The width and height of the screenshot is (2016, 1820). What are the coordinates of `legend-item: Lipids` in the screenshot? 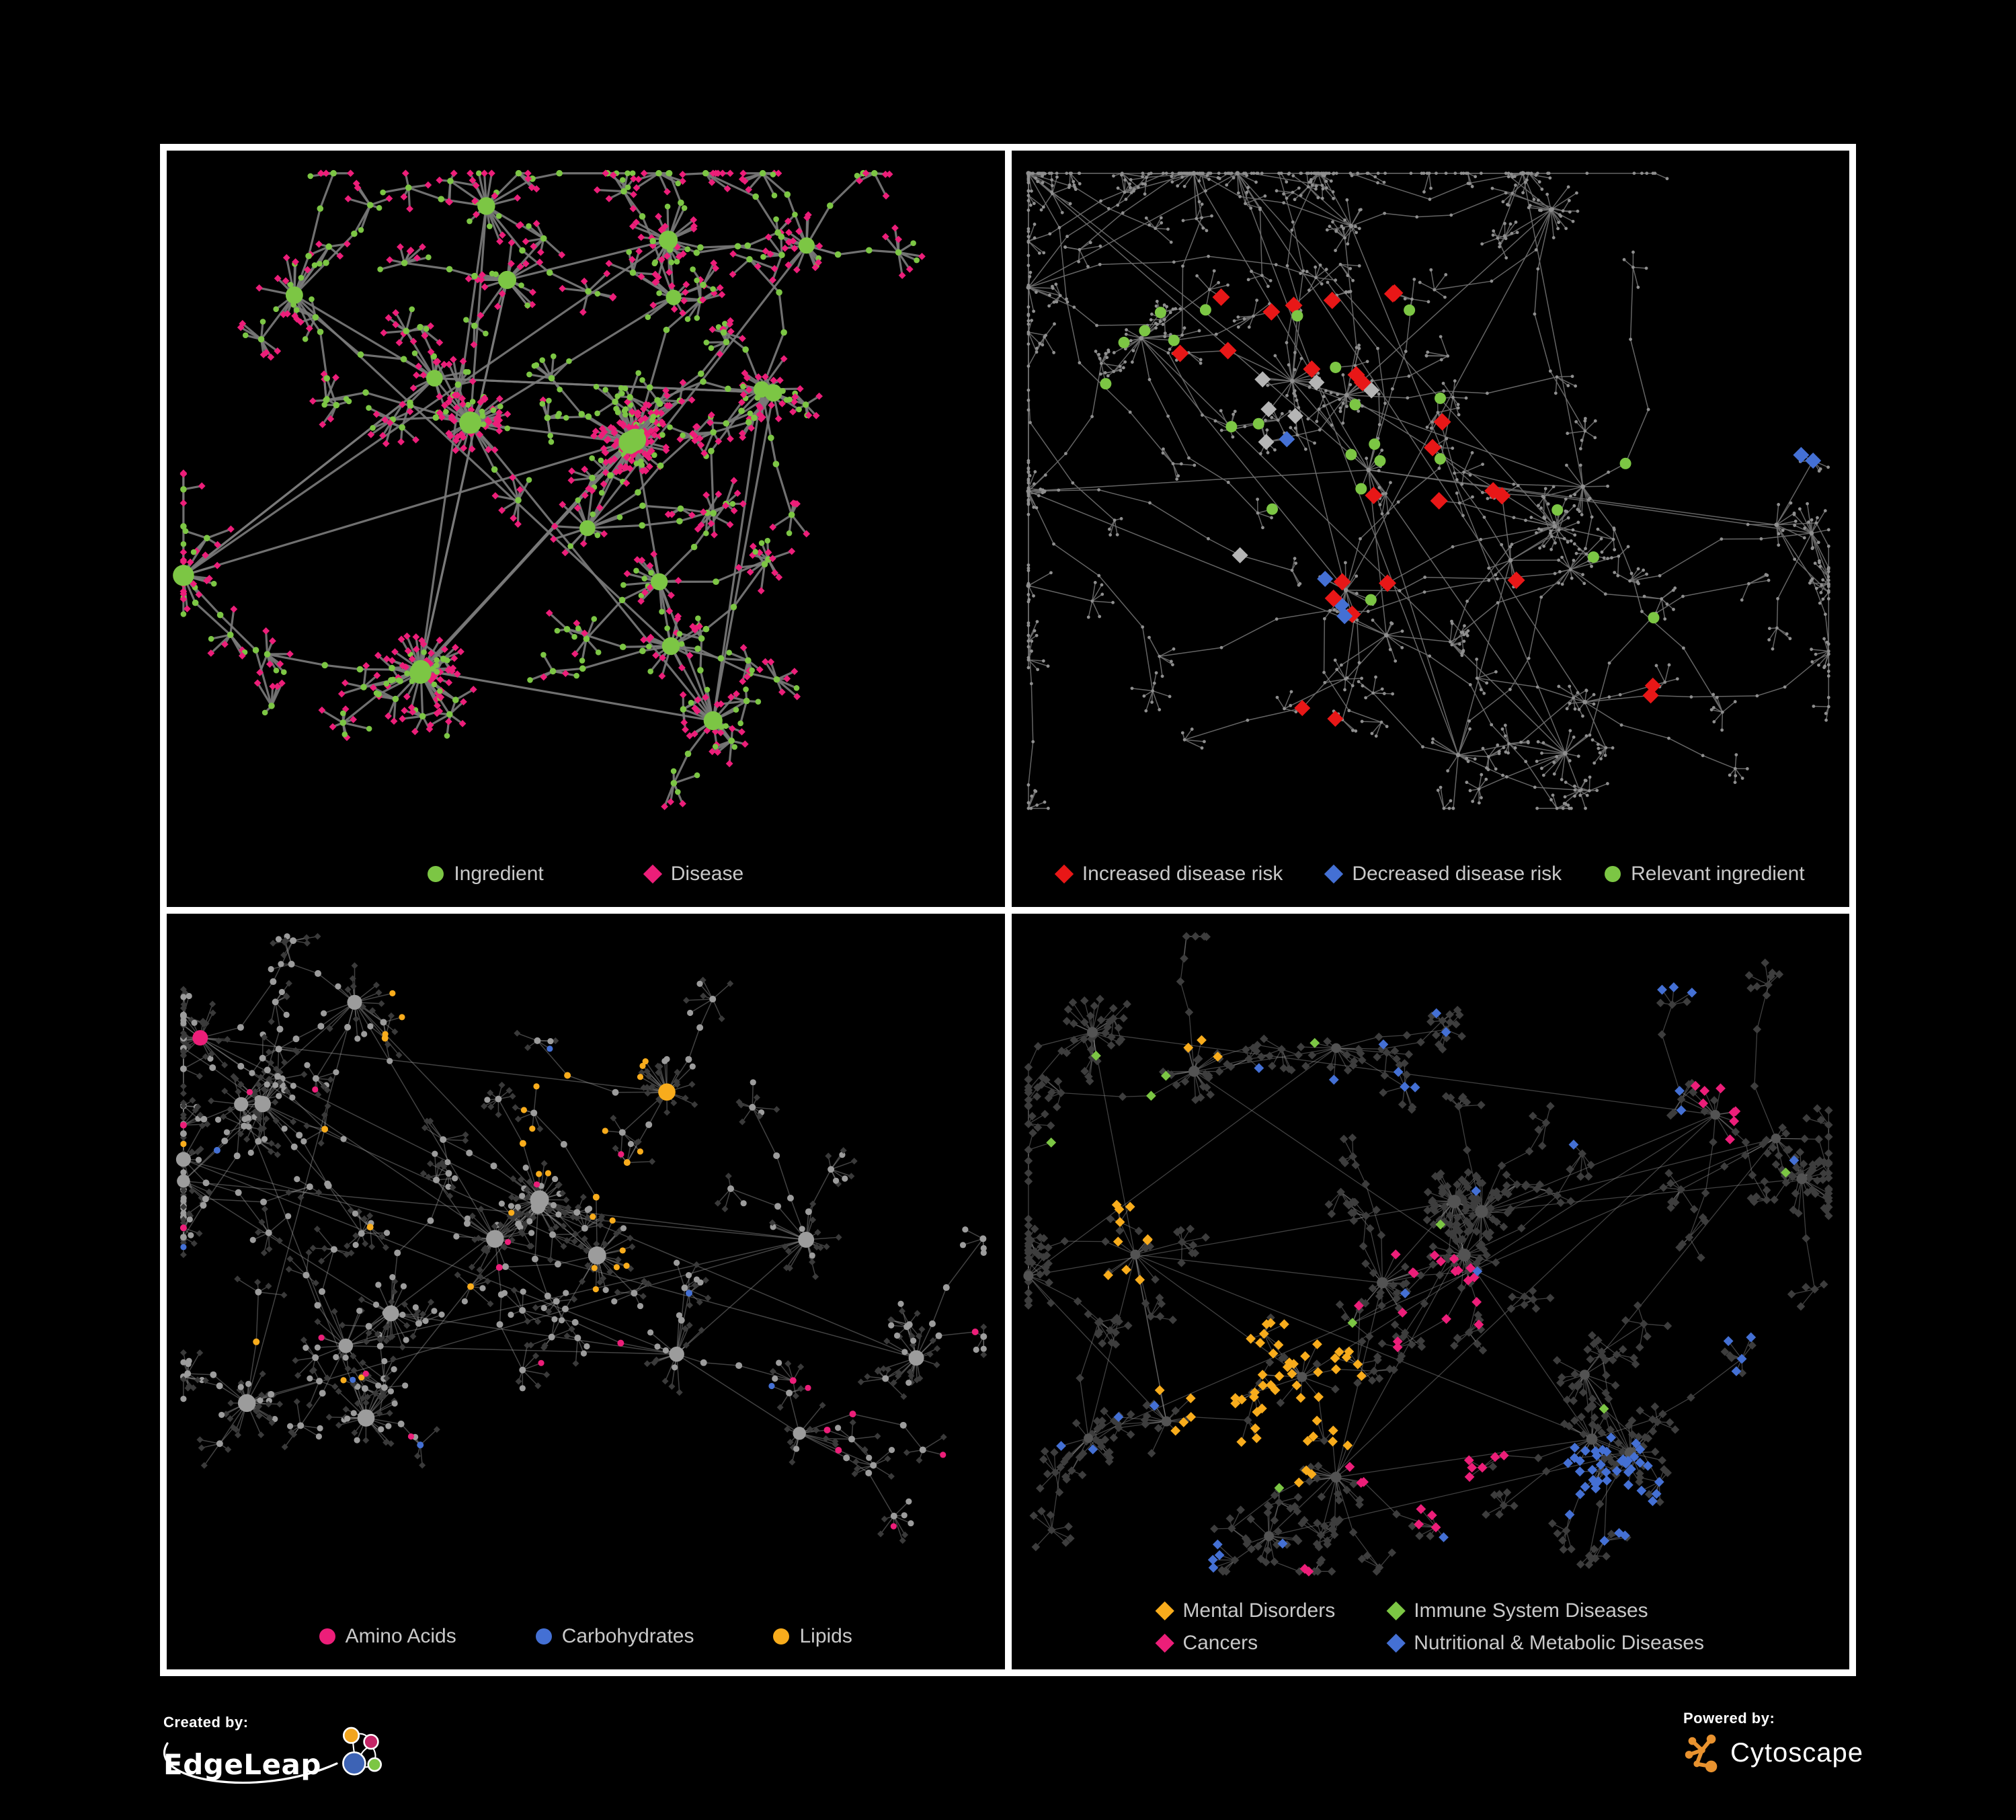 It's located at (812, 1636).